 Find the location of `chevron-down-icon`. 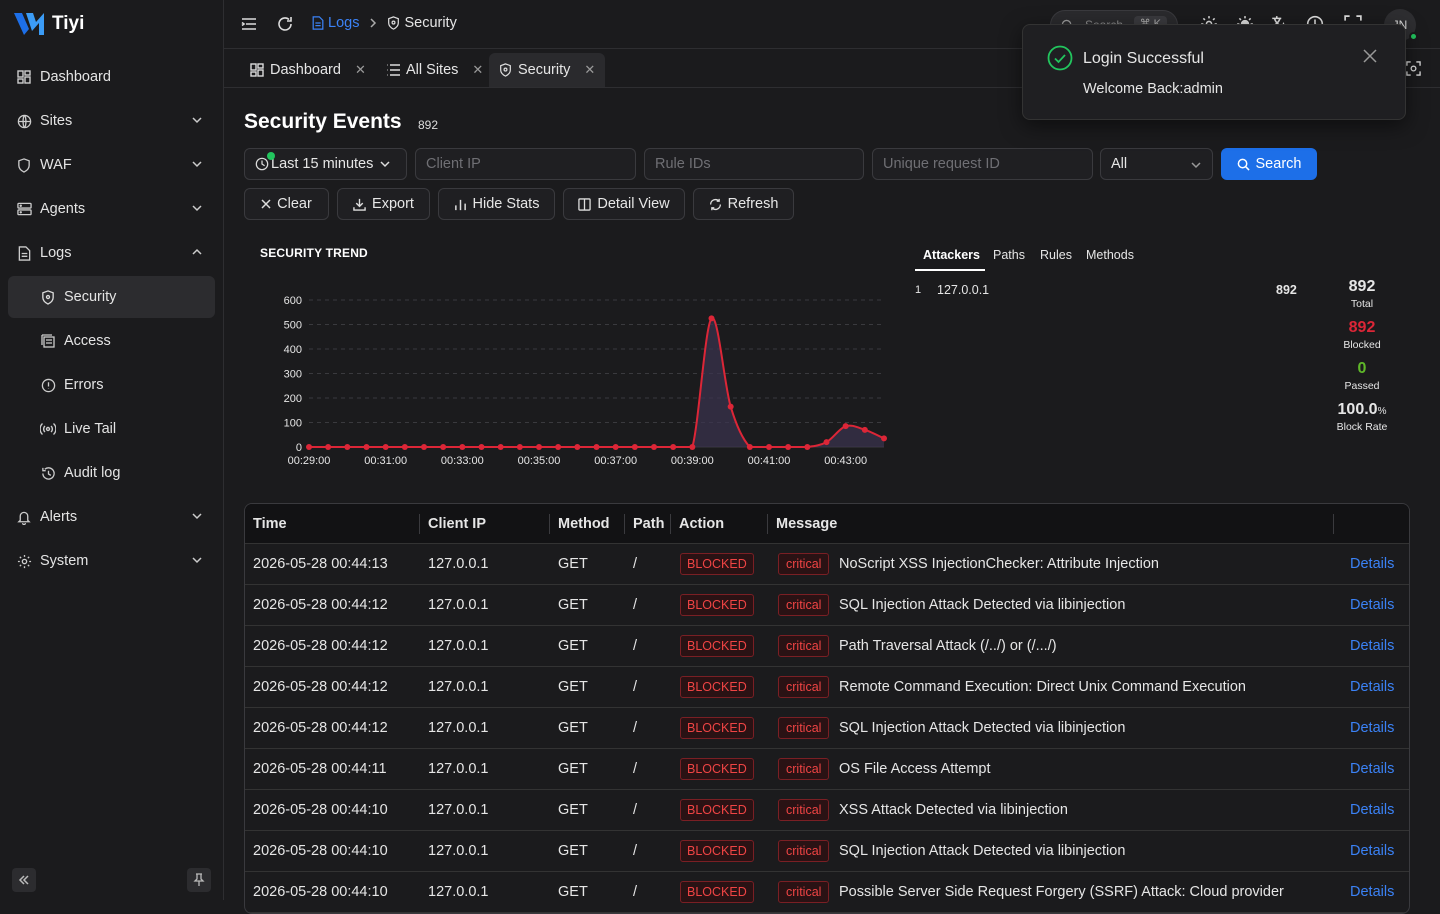

chevron-down-icon is located at coordinates (197, 120).